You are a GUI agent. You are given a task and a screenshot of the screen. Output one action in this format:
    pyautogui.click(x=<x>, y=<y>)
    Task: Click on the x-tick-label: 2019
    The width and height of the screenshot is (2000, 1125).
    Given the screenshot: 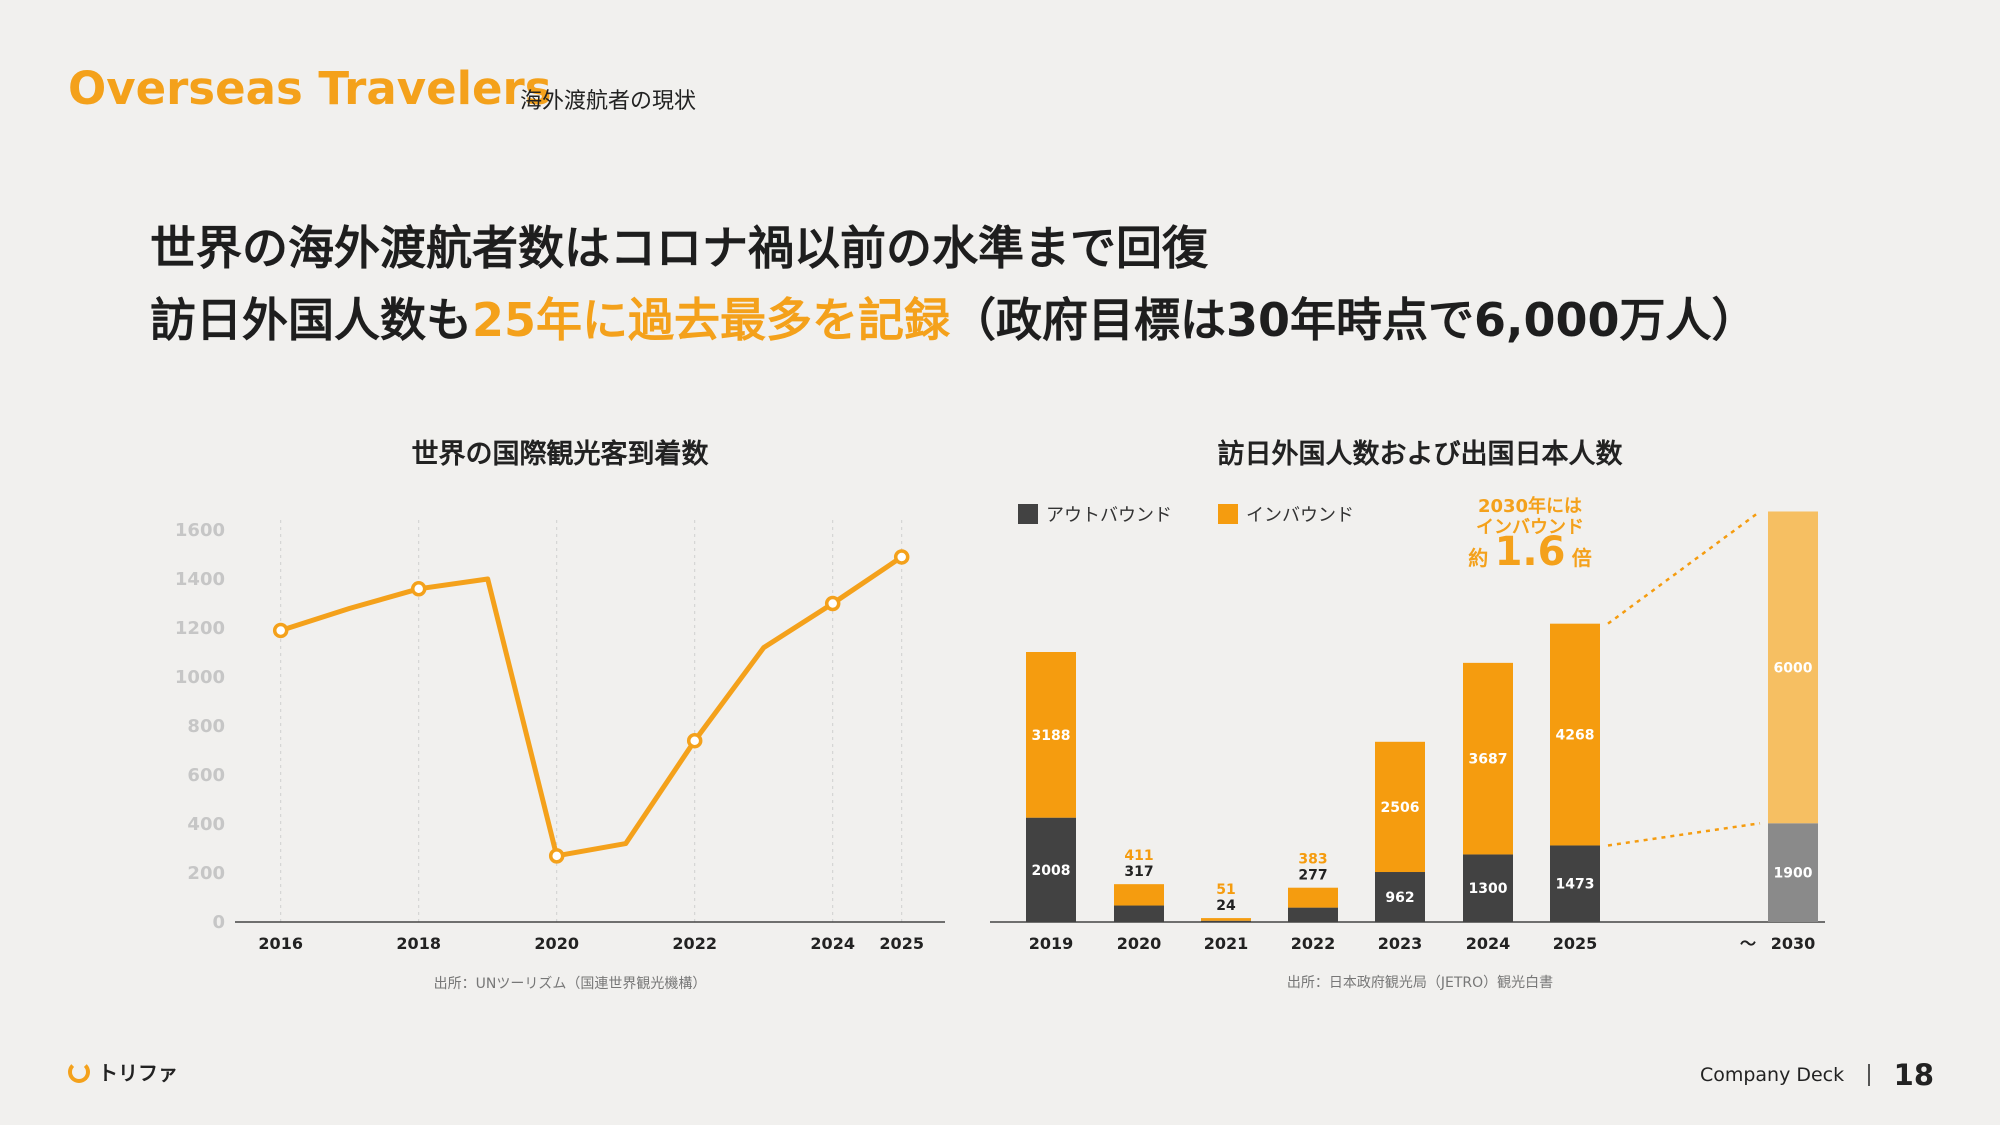 What is the action you would take?
    pyautogui.click(x=1051, y=943)
    